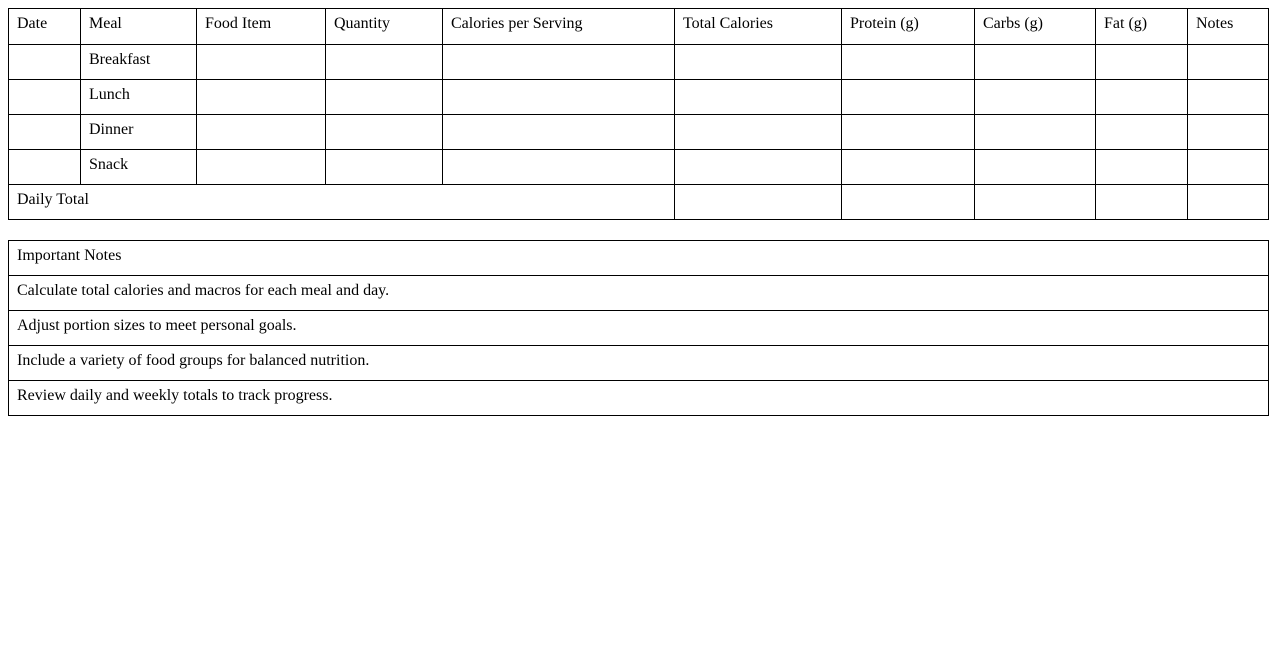 This screenshot has height=650, width=1278. I want to click on meal-row-snack: Snack, so click(638, 167).